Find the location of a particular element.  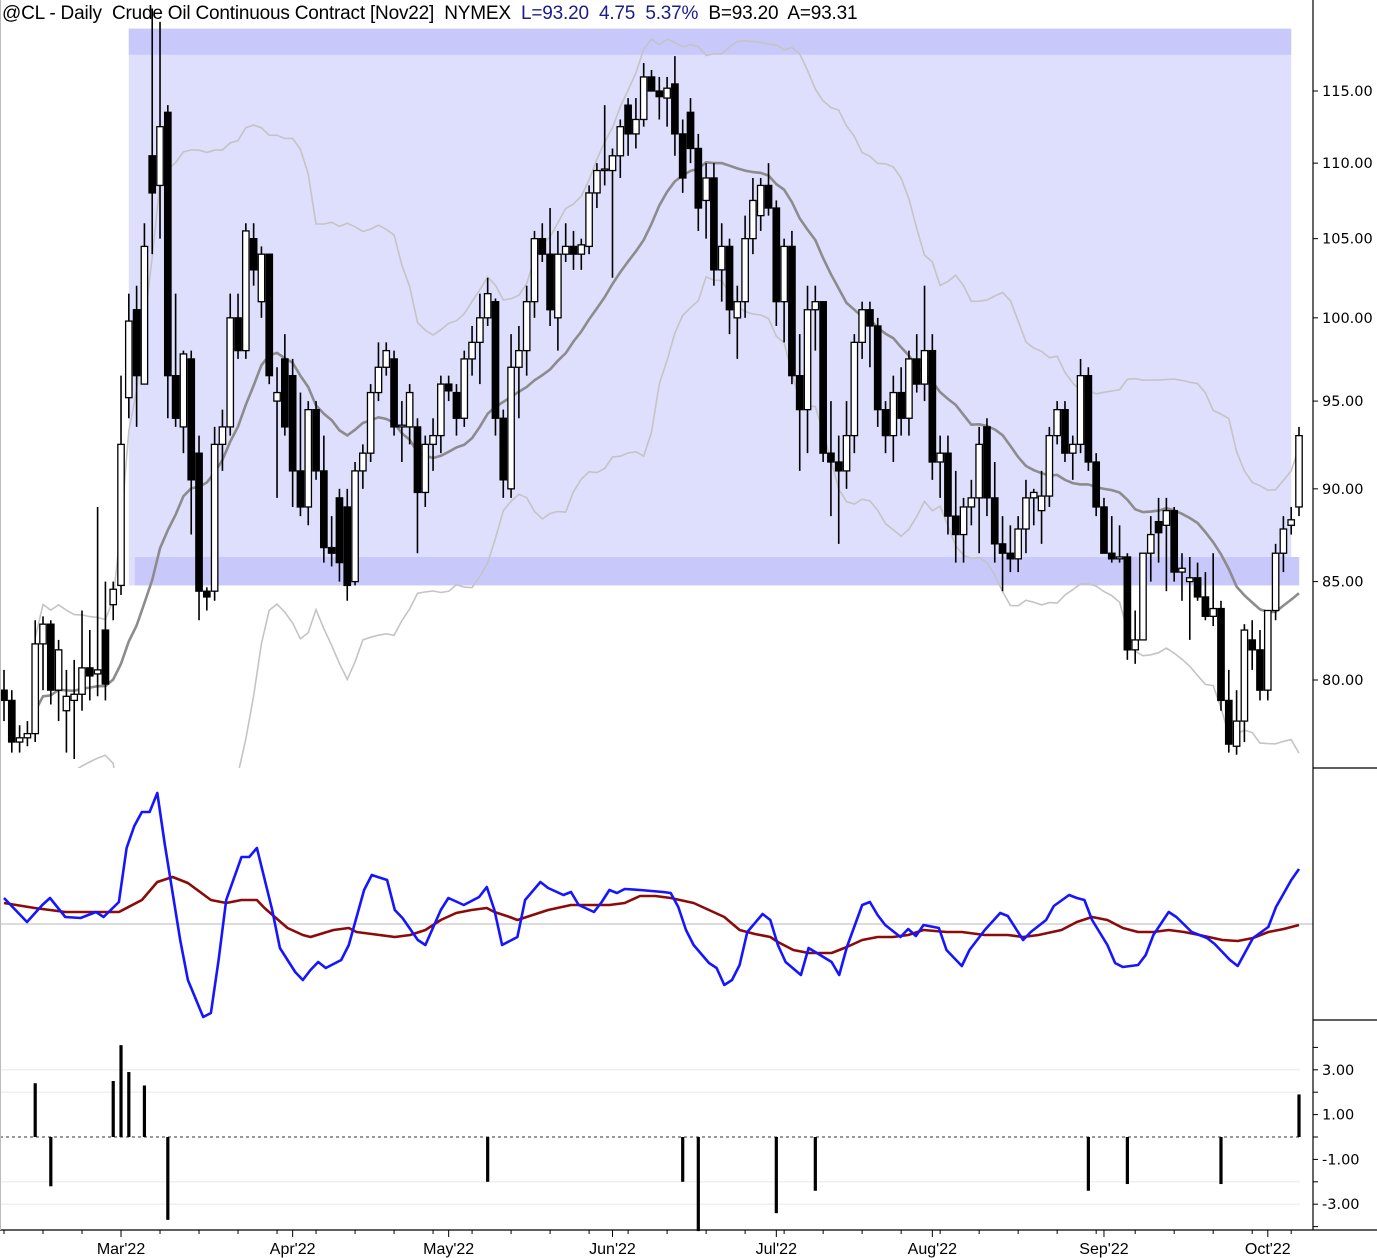

symbol-label: @CL - Daily is located at coordinates (52, 13).